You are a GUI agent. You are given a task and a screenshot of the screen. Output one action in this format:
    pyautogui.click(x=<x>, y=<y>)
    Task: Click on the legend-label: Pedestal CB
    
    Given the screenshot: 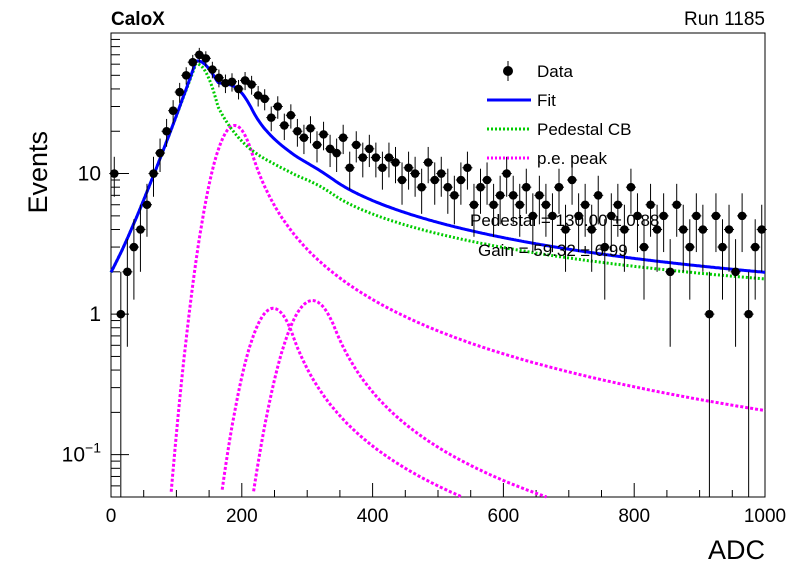 What is the action you would take?
    pyautogui.click(x=584, y=129)
    